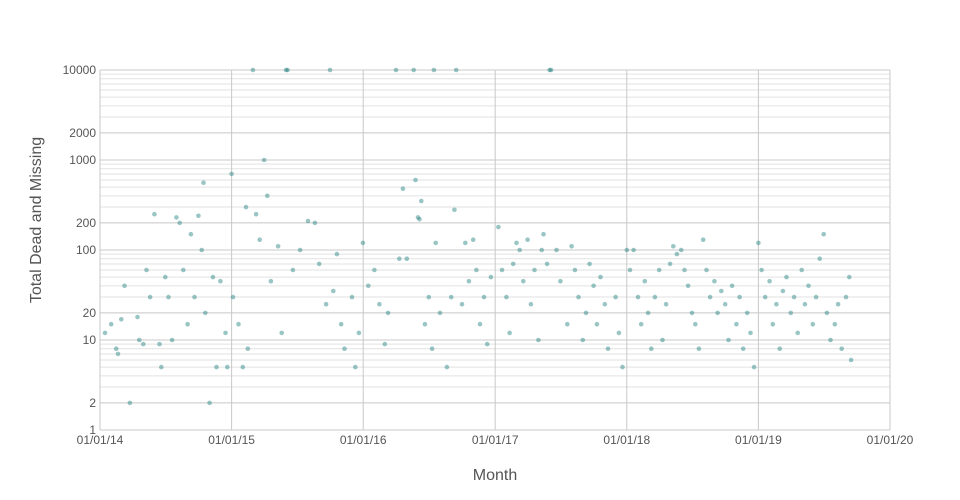  I want to click on x-tick-label: 01/01/17, so click(495, 440).